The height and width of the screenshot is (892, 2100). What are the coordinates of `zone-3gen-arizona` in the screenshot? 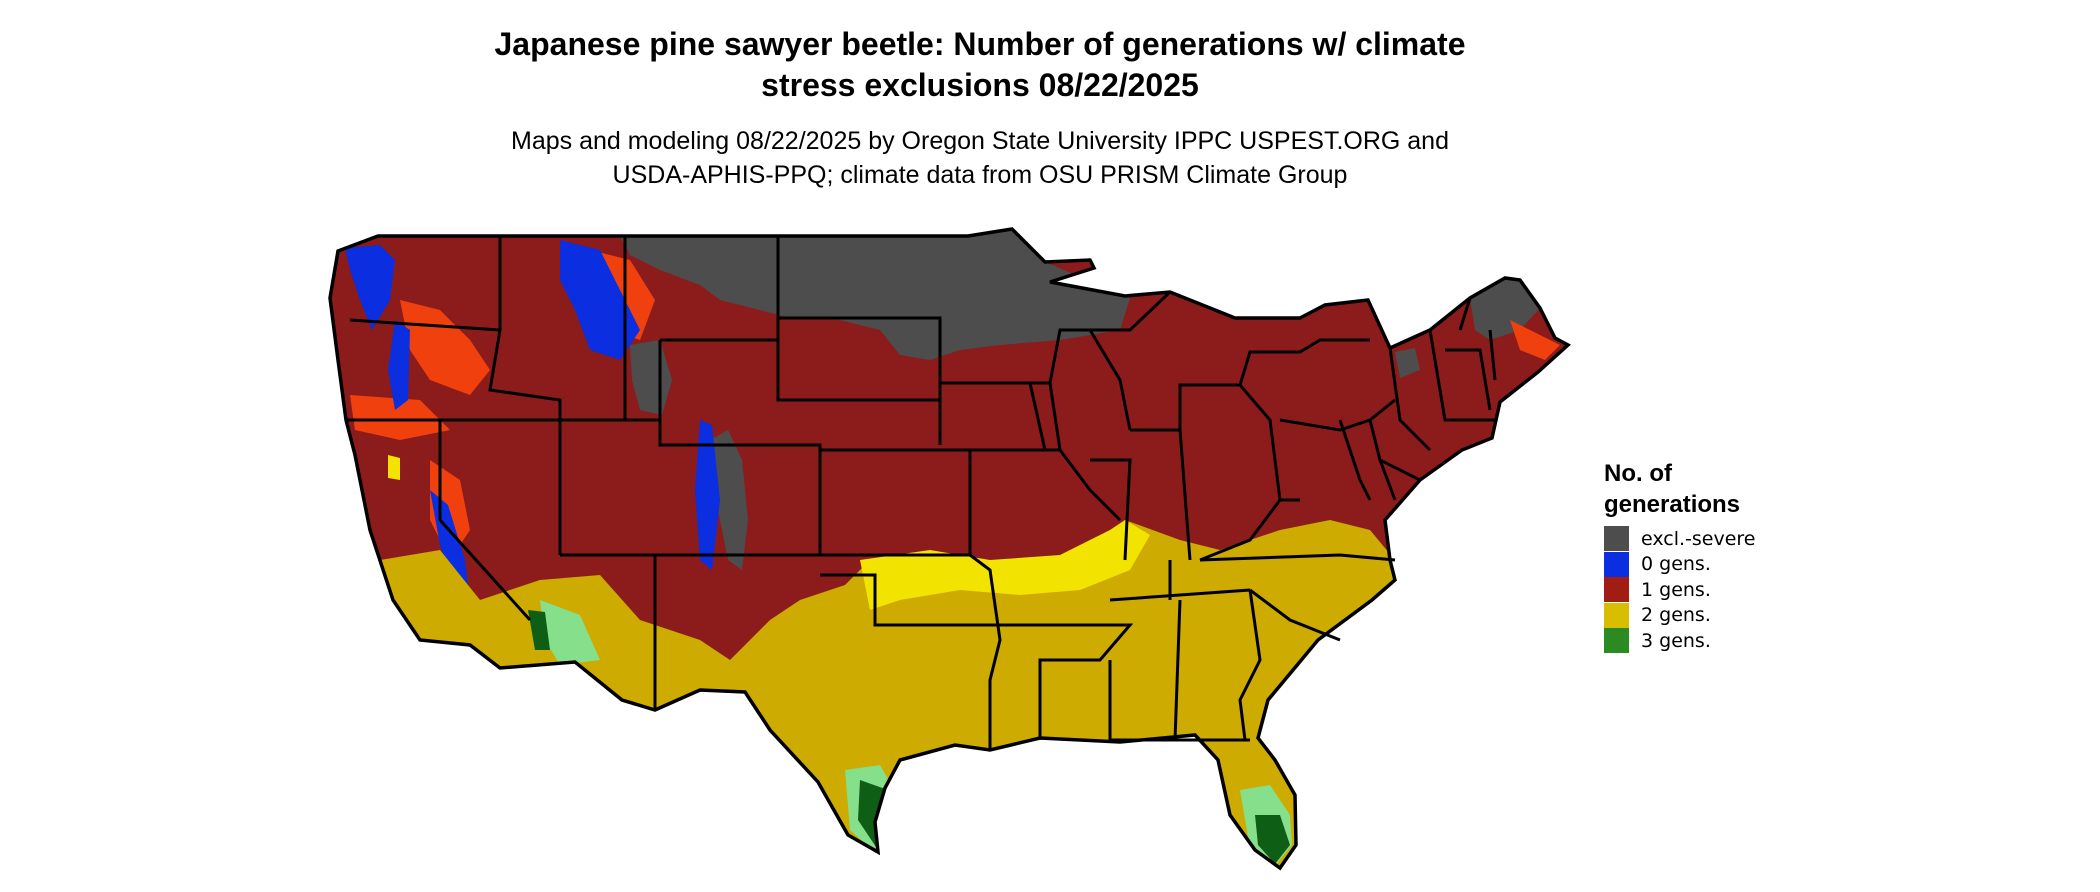 It's located at (570, 632).